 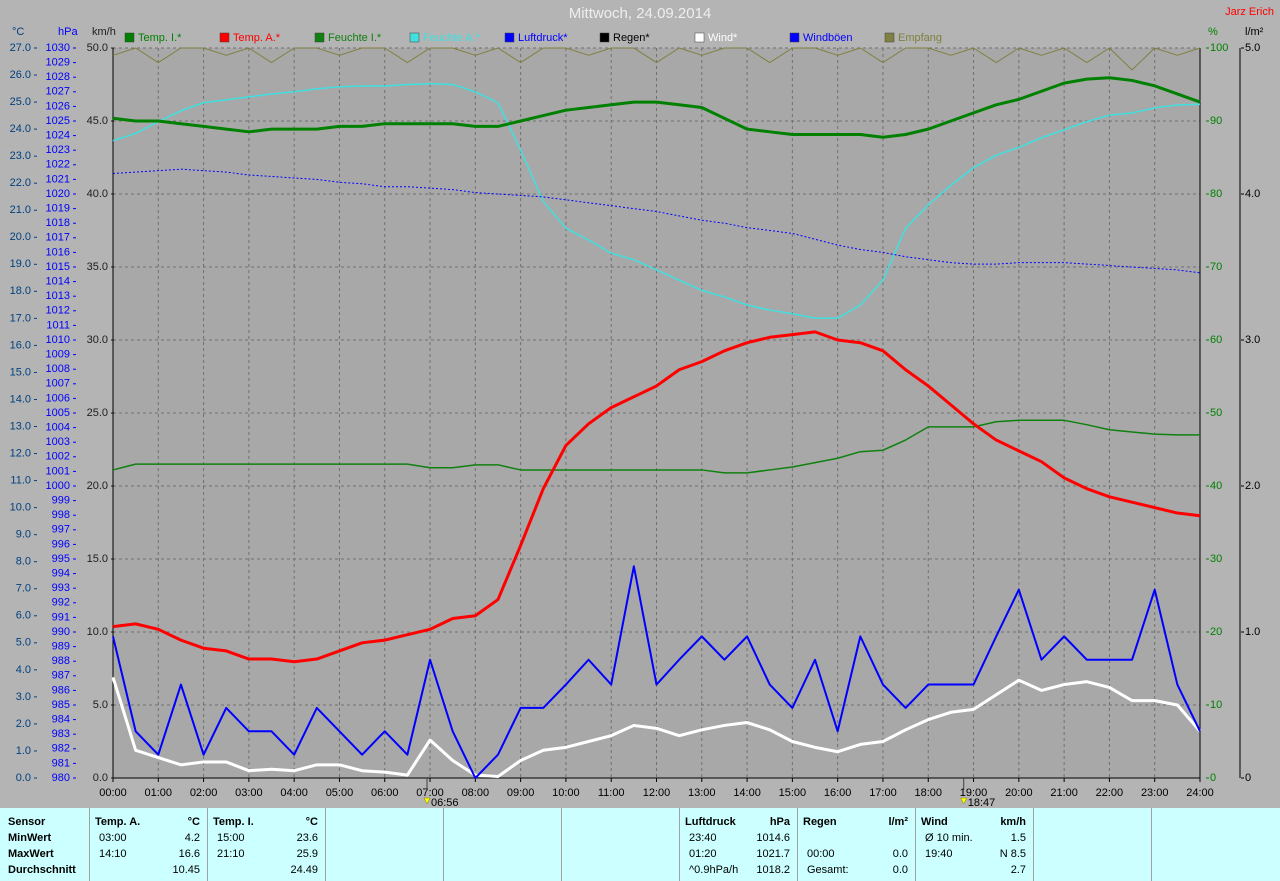 I want to click on block-value: 23.6, so click(x=307, y=838).